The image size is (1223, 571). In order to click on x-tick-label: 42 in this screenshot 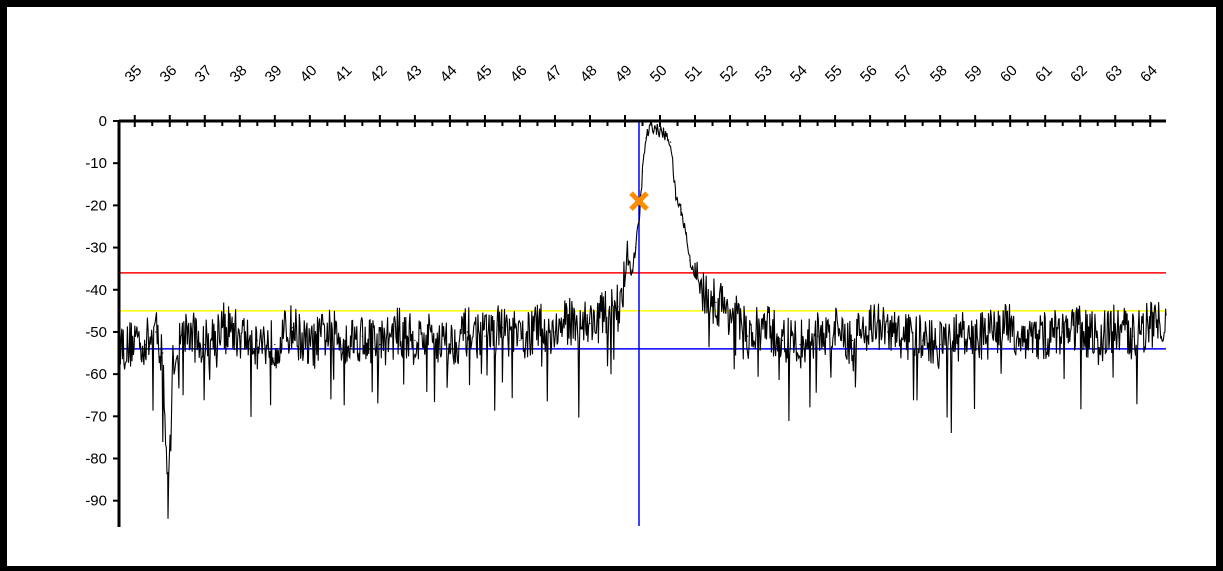, I will do `click(379, 74)`.